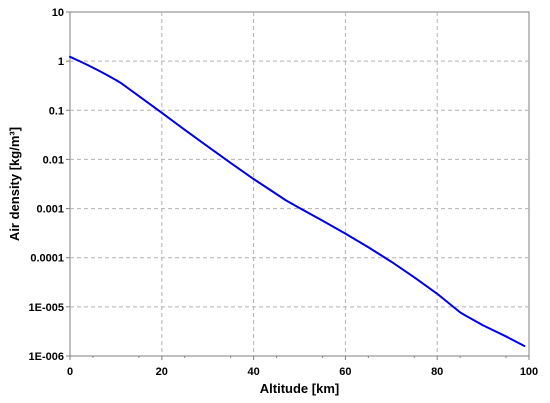 This screenshot has width=550, height=403. I want to click on x-tick-label: 100, so click(529, 372).